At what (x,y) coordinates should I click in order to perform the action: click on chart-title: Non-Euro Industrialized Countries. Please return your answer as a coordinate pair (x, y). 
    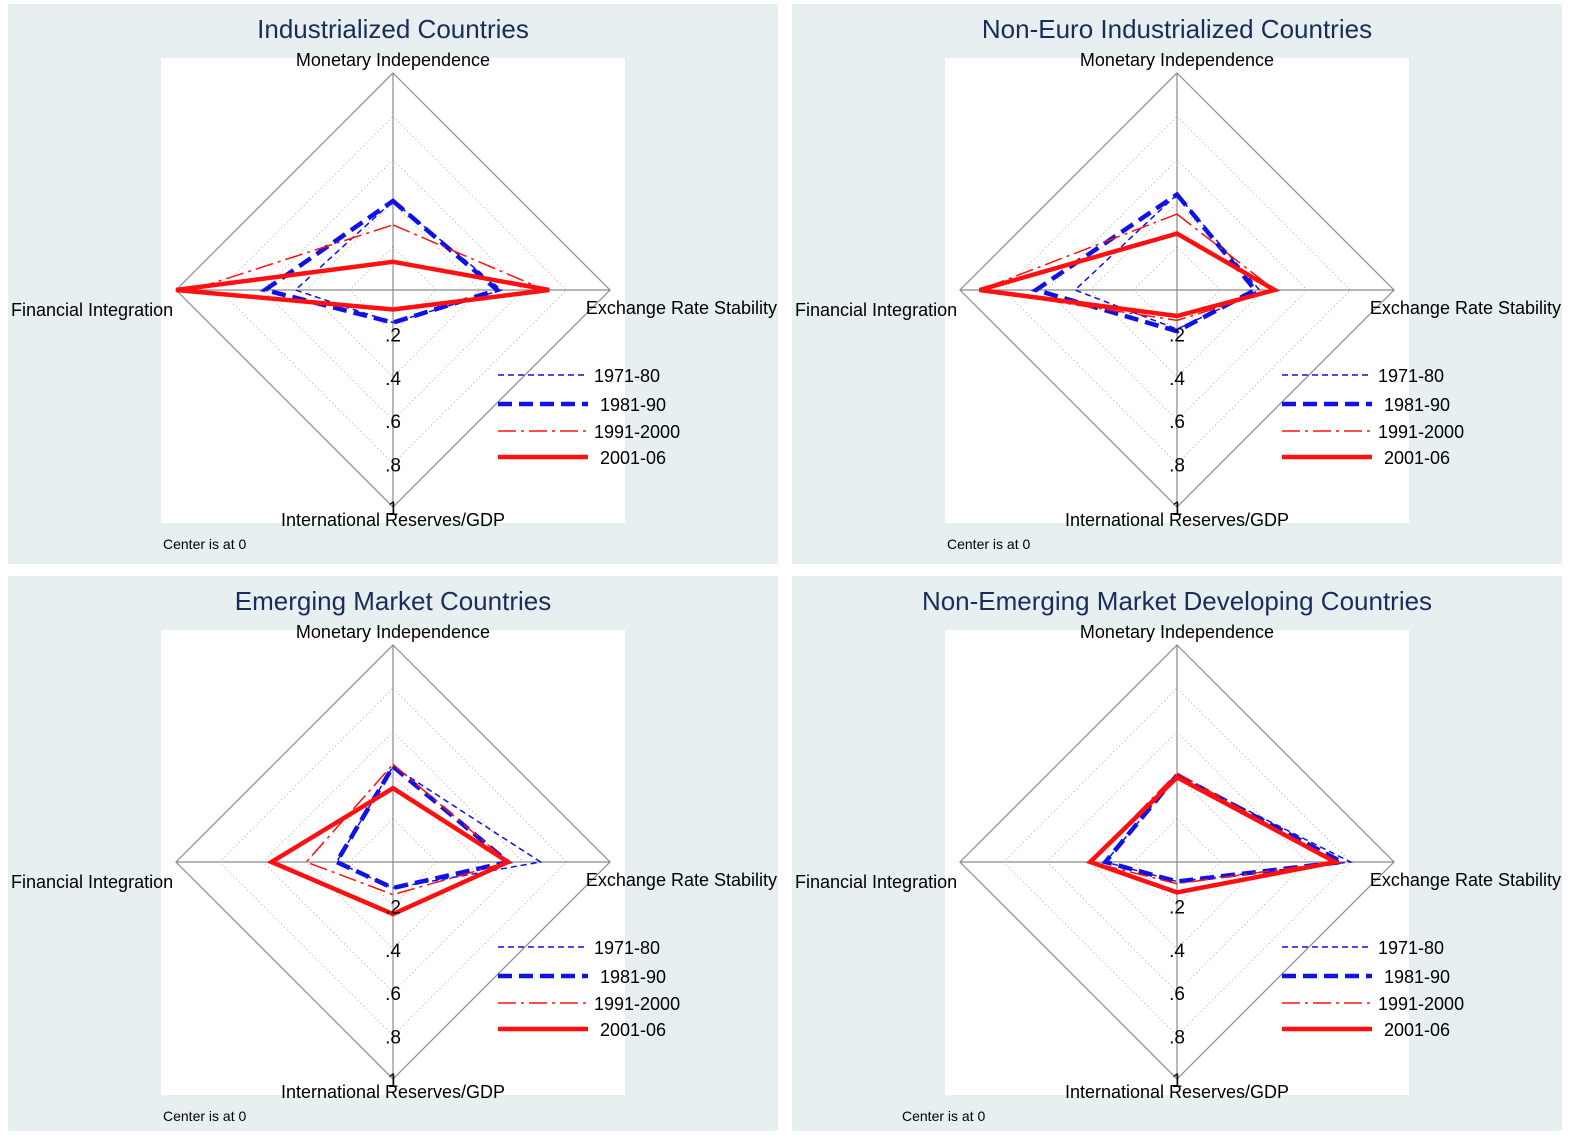
    Looking at the image, I should click on (1177, 29).